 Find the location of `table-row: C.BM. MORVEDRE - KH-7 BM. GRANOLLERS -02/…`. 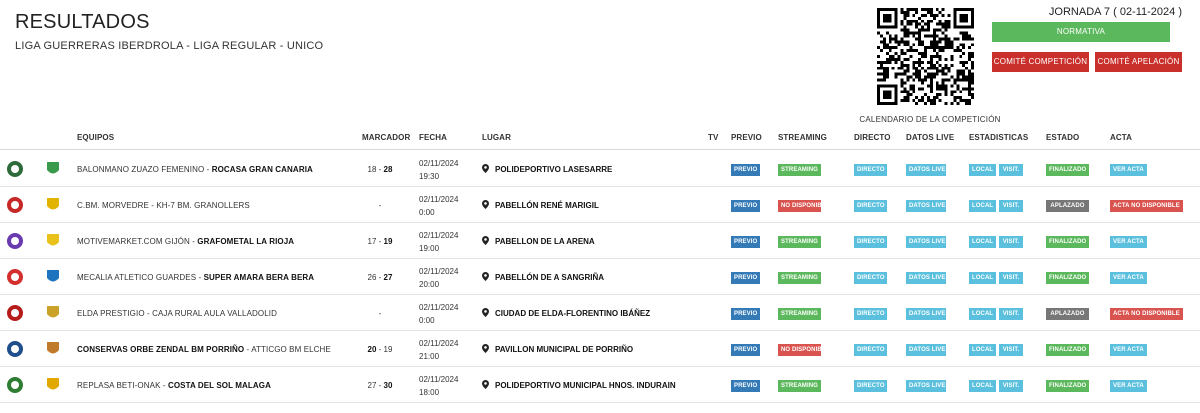

table-row: C.BM. MORVEDRE - KH-7 BM. GRANOLLERS -02/… is located at coordinates (600, 205).